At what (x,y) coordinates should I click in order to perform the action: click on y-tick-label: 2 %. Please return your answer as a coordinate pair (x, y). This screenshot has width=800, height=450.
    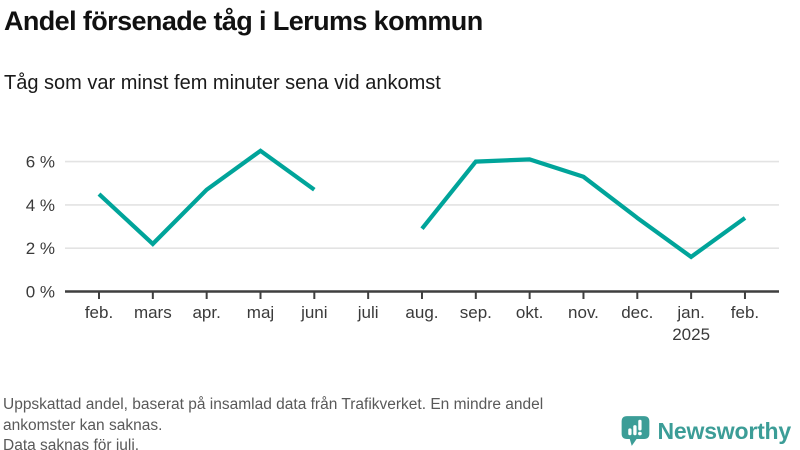
    Looking at the image, I should click on (40, 248).